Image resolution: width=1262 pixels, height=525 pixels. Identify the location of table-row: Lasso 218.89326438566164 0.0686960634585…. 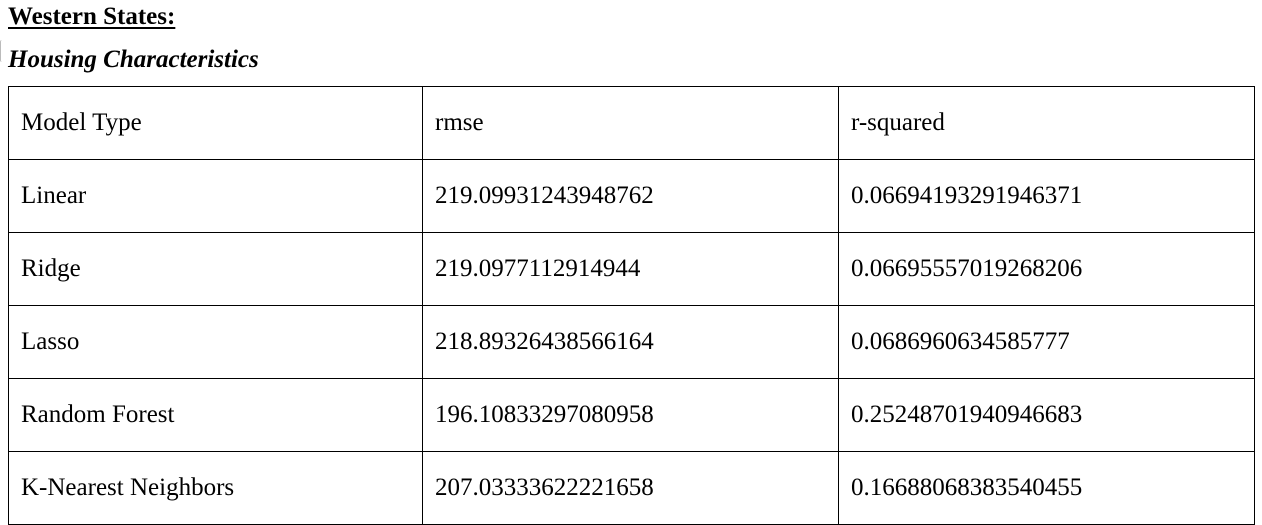
(631, 342).